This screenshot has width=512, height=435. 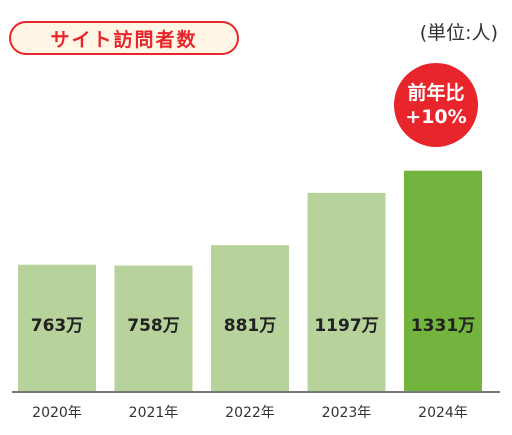 I want to click on x-tick-label-4: 2024年, so click(x=443, y=413).